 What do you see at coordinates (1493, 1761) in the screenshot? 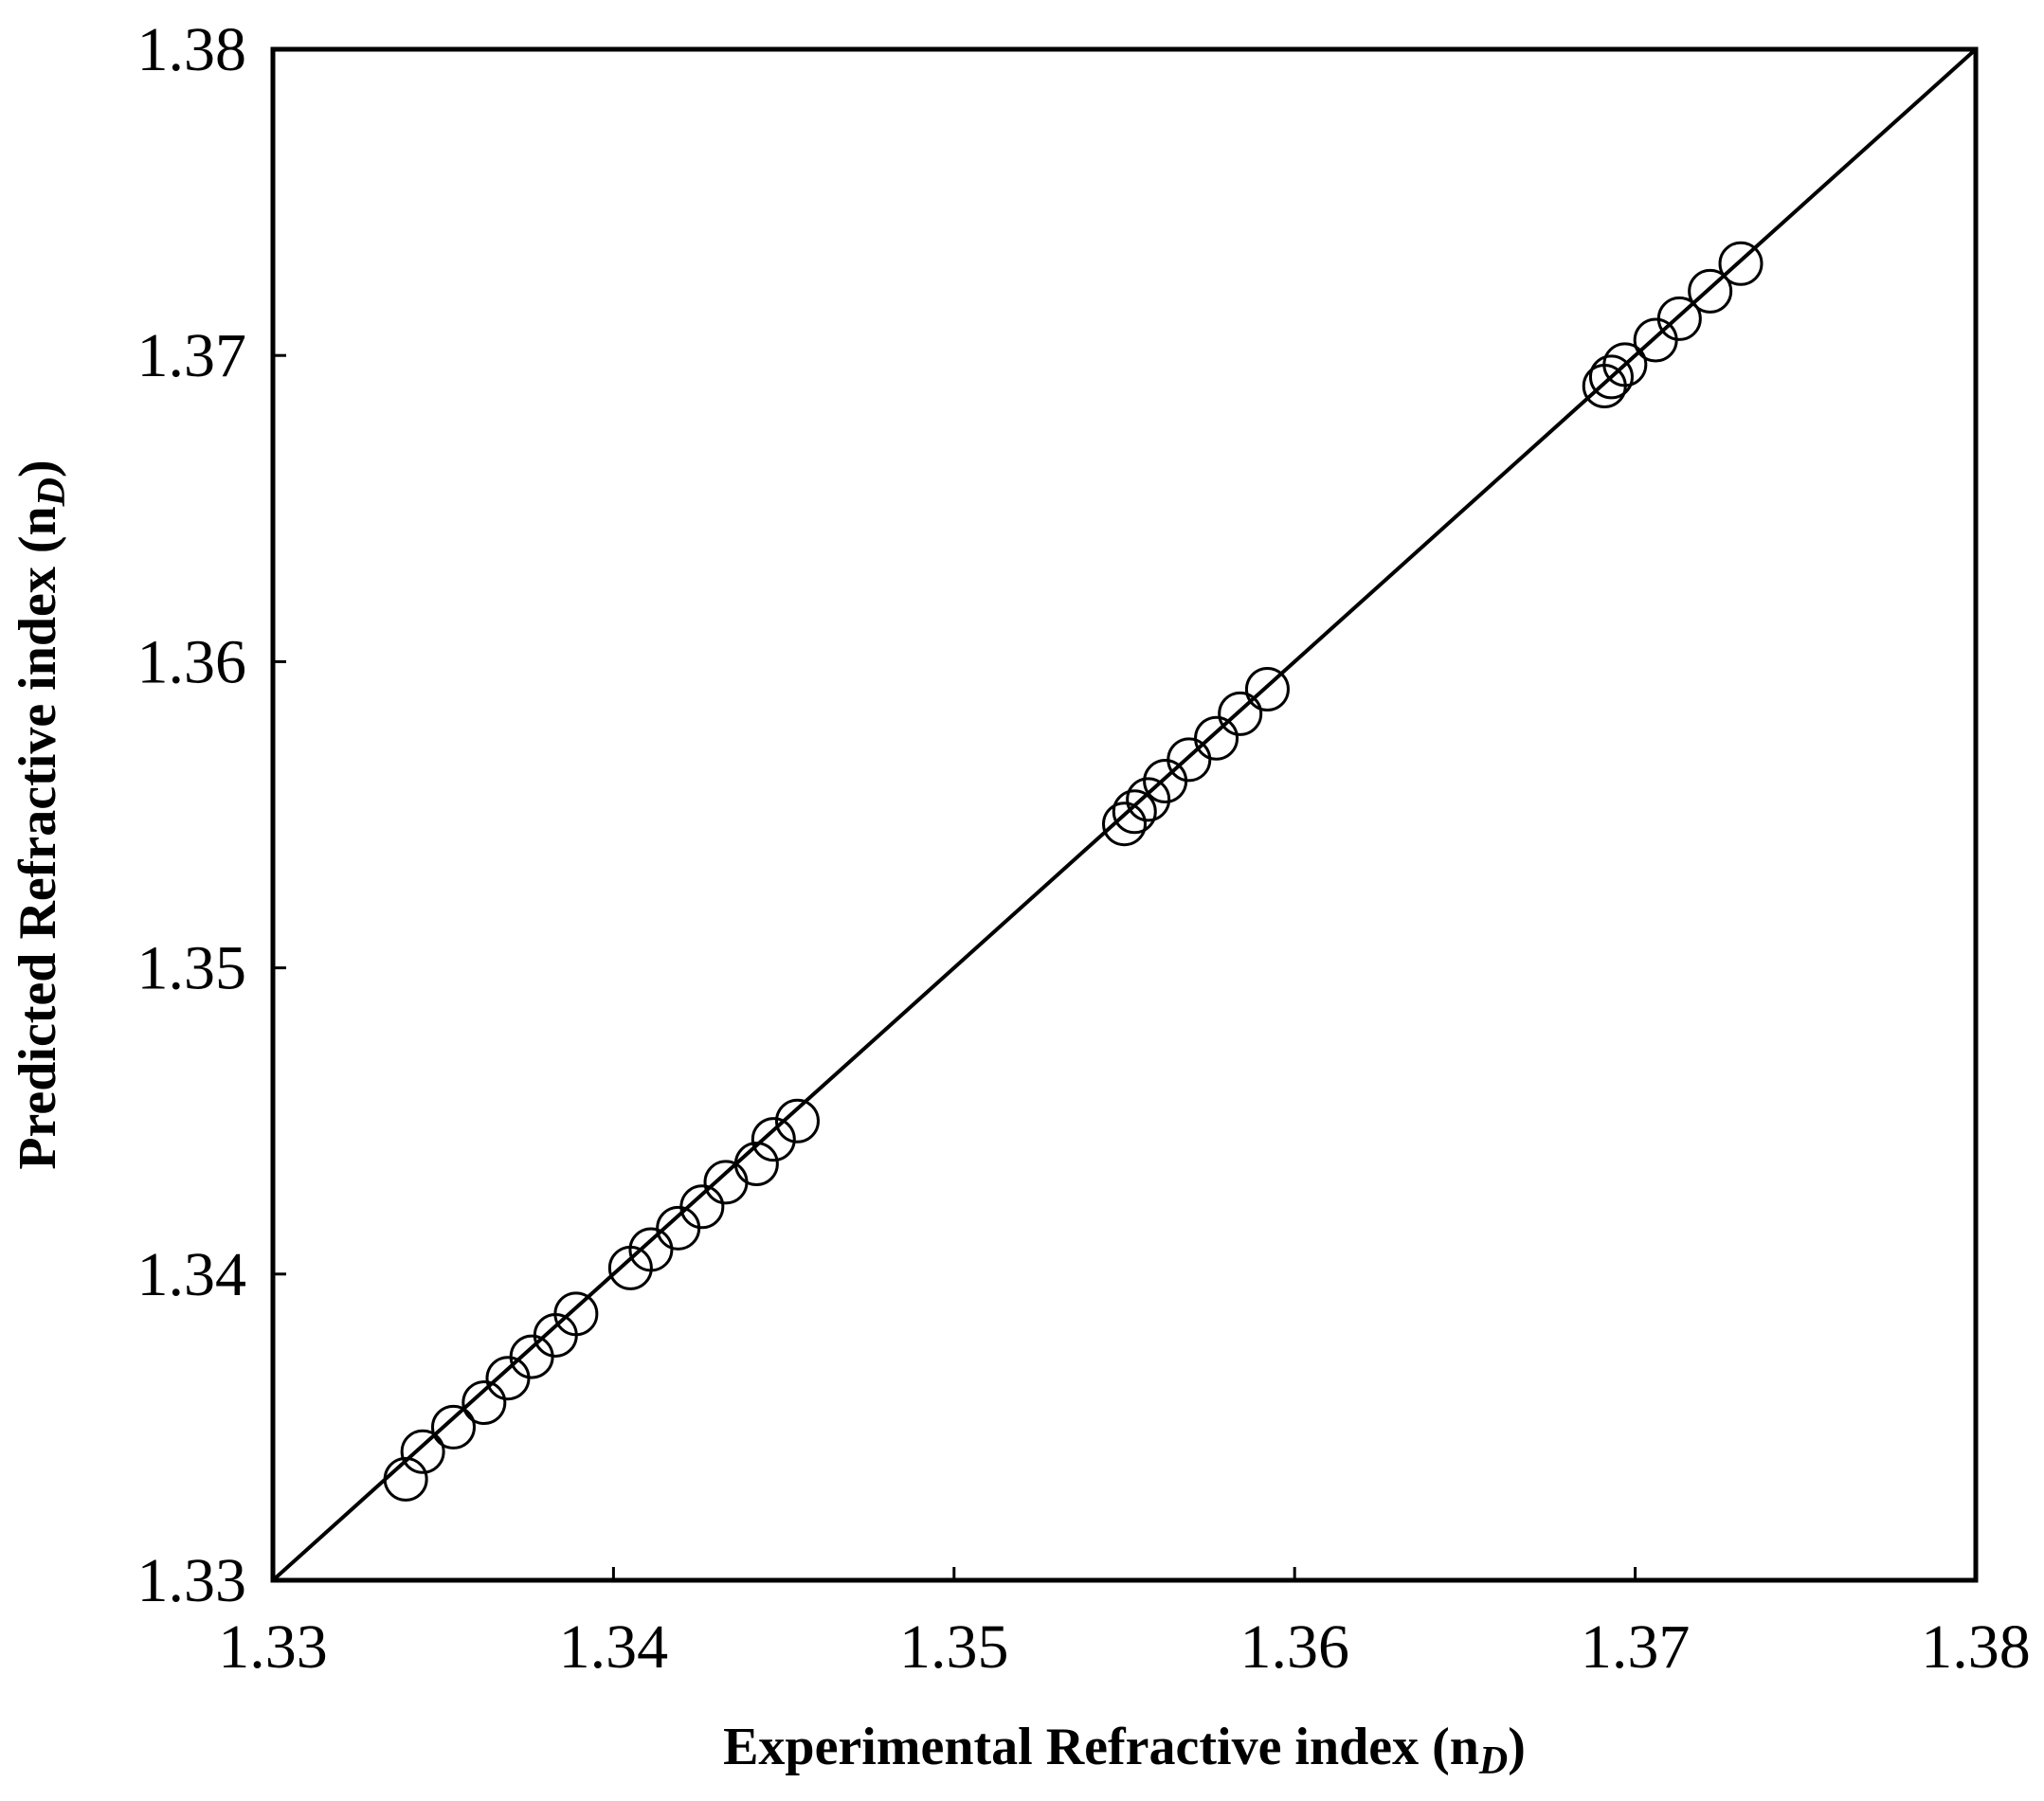
I see `x-axis-title-subscript: D` at bounding box center [1493, 1761].